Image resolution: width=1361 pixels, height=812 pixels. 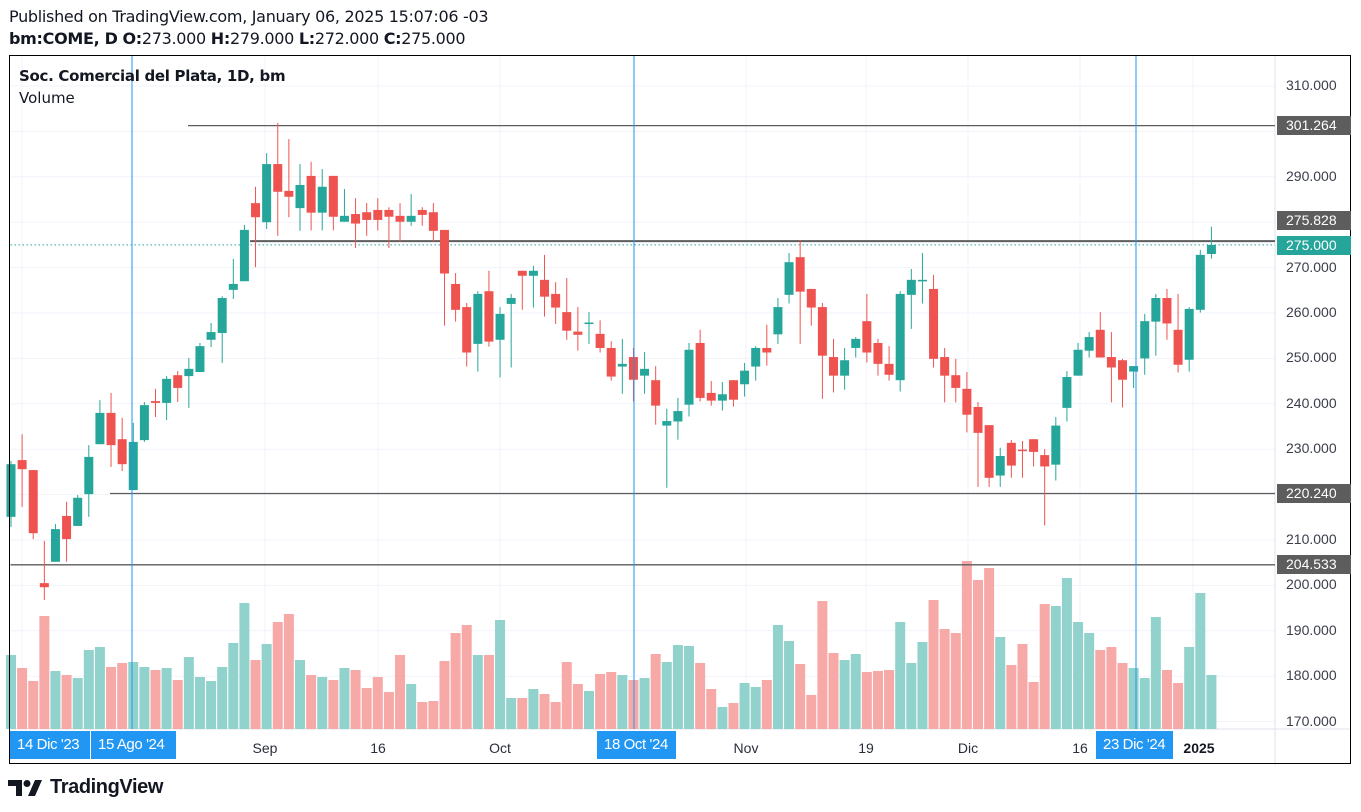 I want to click on symbol: bm:COME, D, so click(x=63, y=38).